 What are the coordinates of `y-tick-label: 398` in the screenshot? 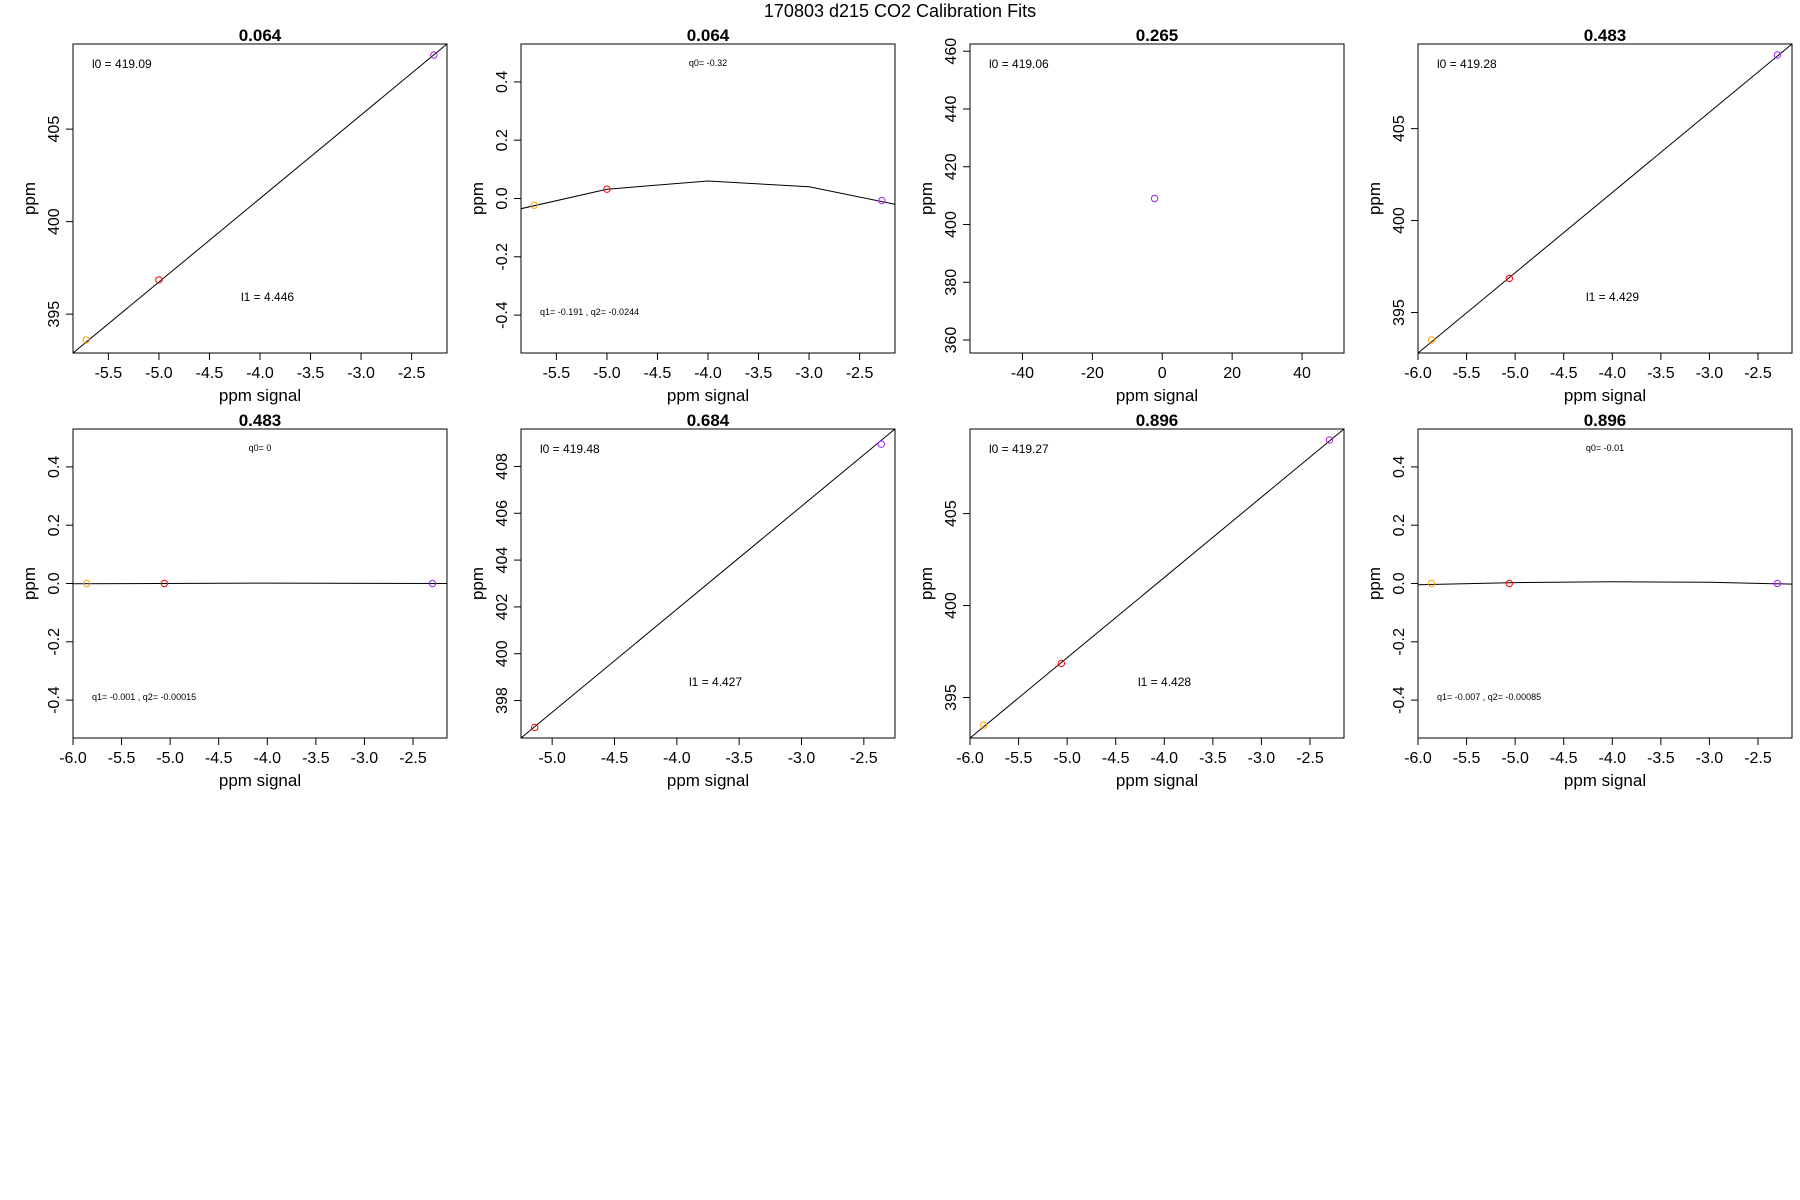 It's located at (502, 700).